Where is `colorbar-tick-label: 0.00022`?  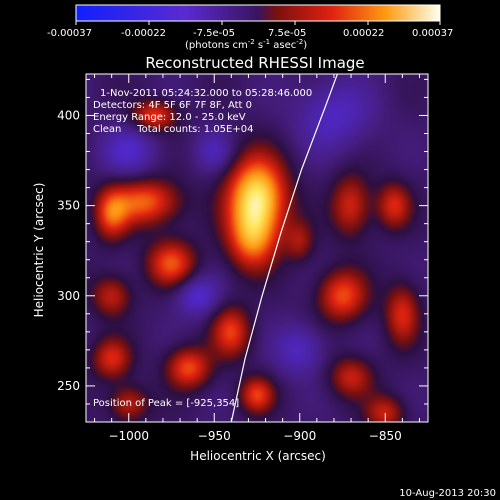 colorbar-tick-label: 0.00022 is located at coordinates (363, 33).